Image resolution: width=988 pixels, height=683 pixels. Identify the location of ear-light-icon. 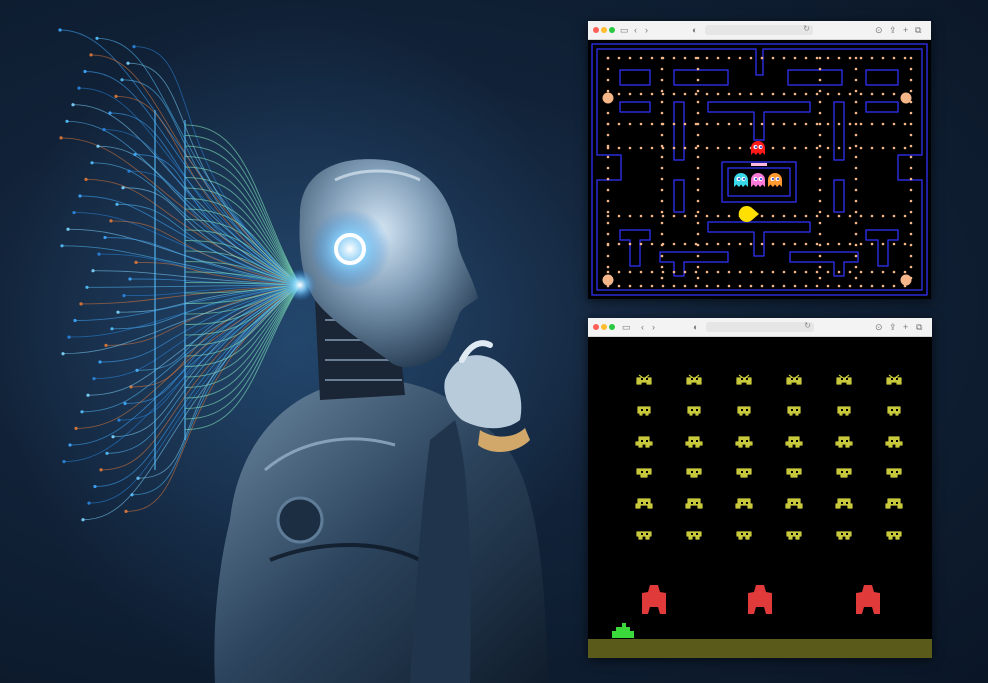
(350, 249).